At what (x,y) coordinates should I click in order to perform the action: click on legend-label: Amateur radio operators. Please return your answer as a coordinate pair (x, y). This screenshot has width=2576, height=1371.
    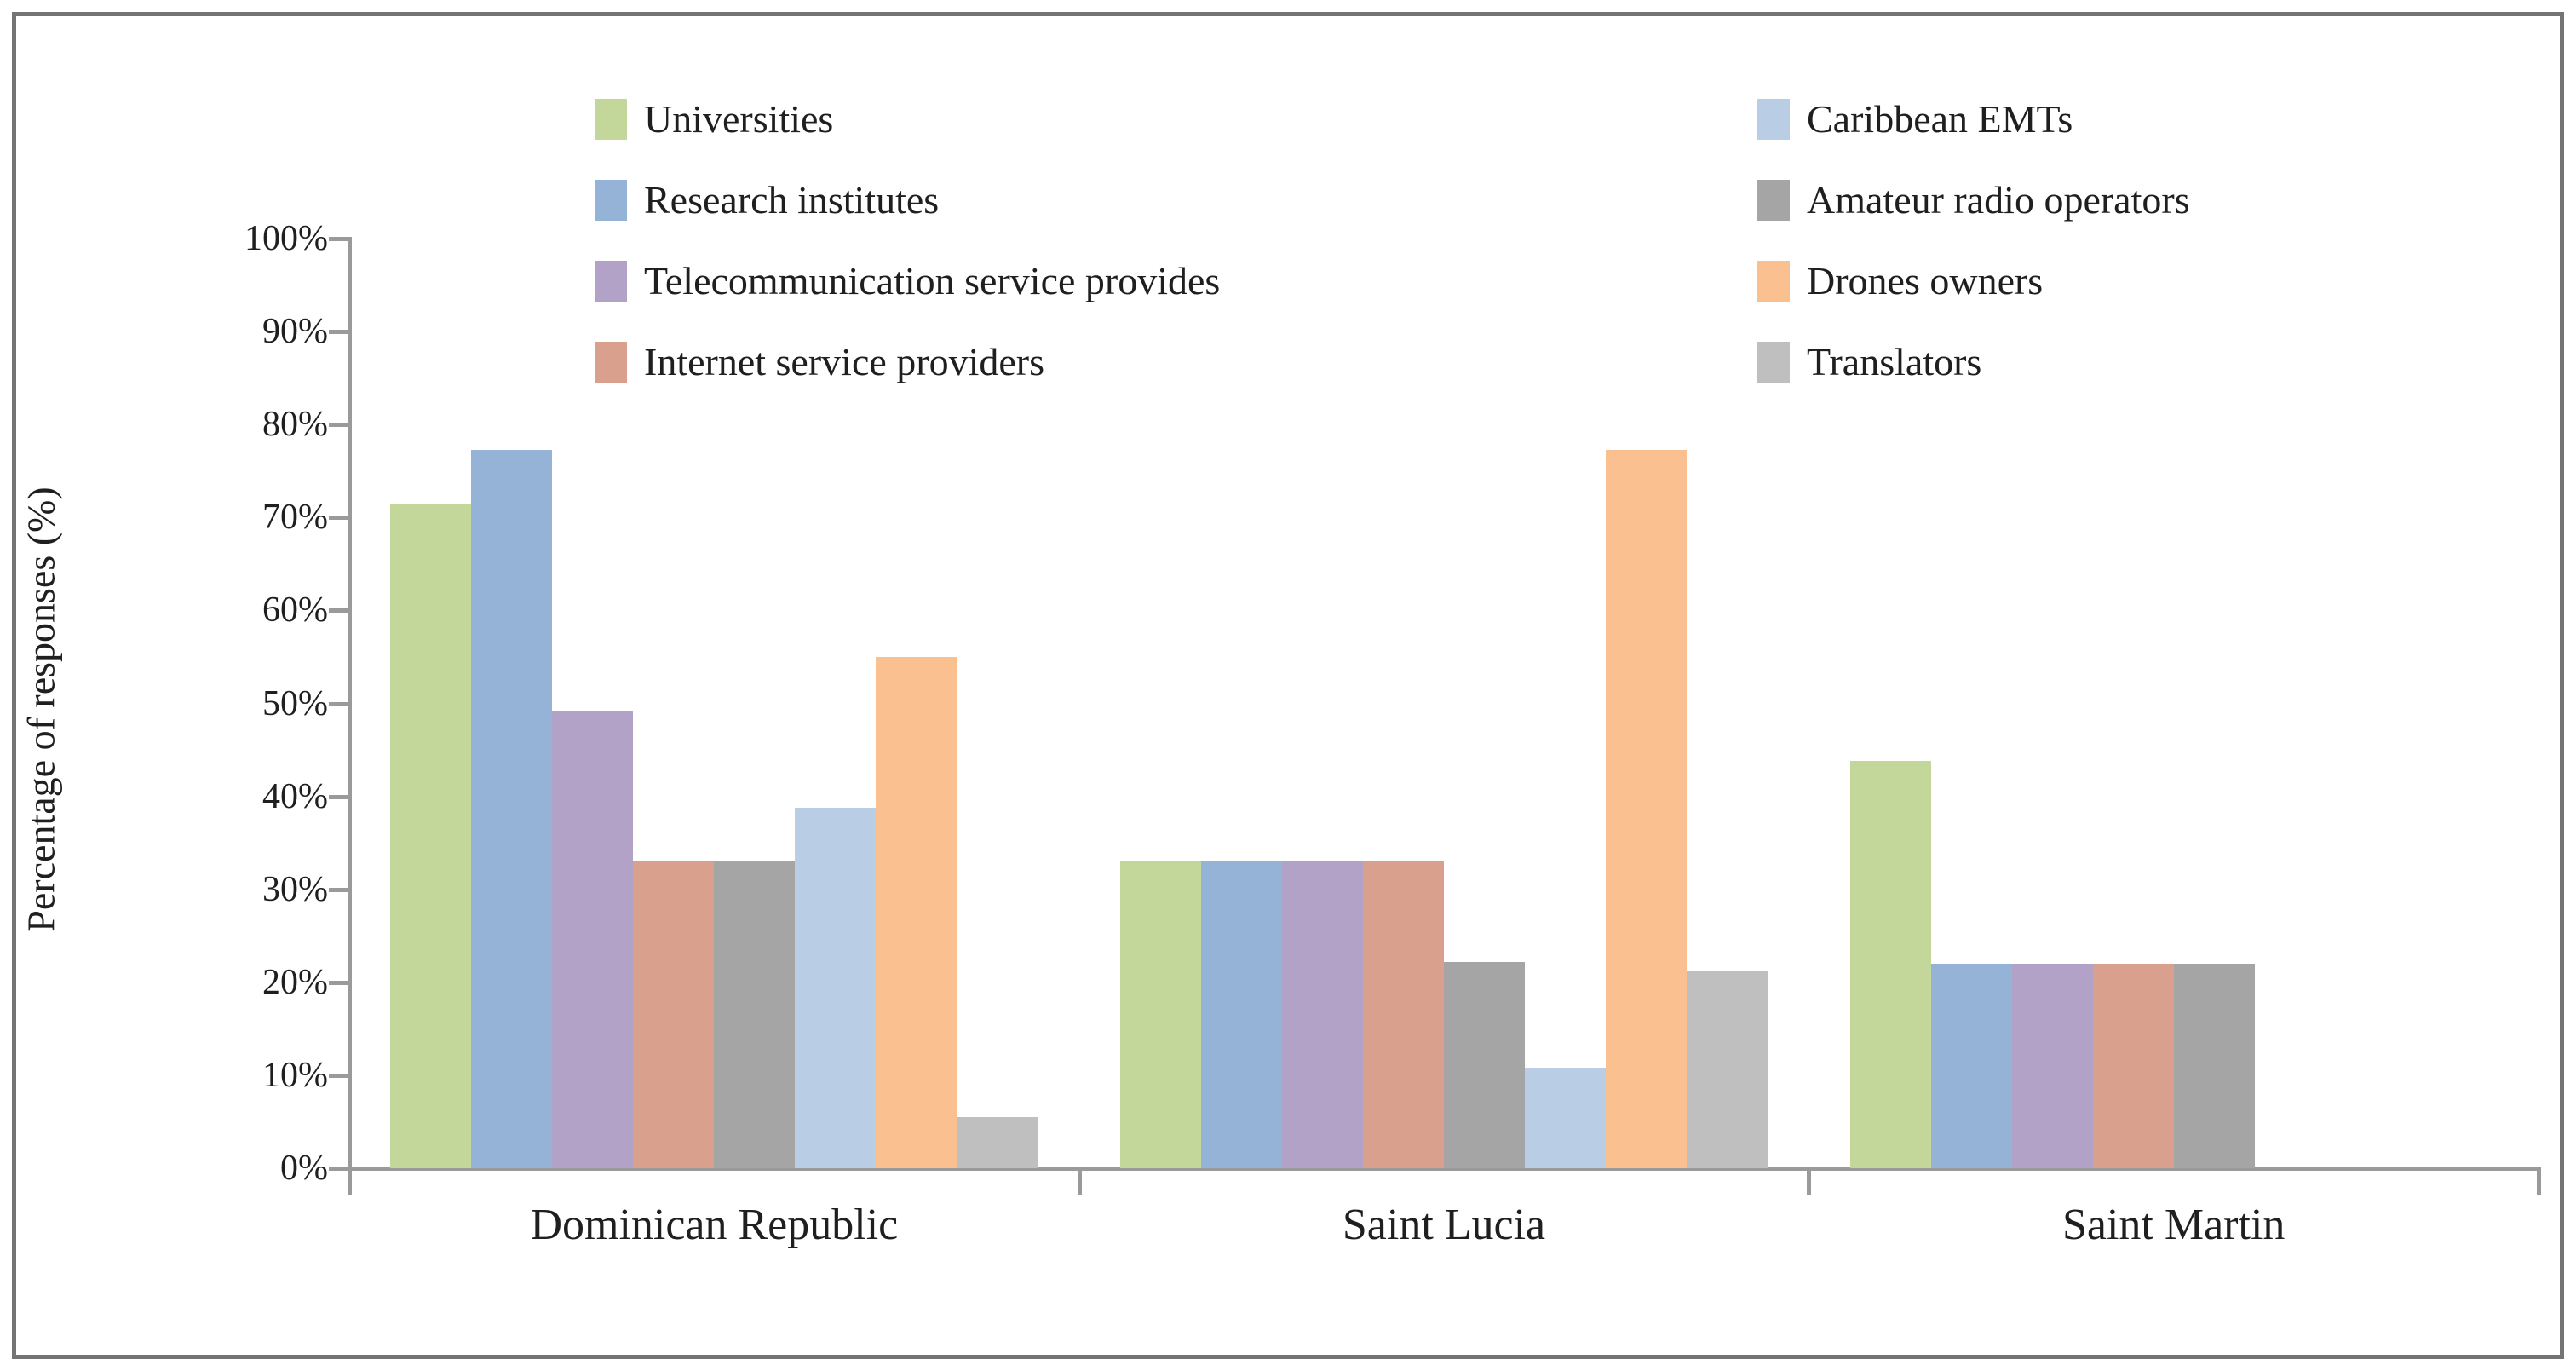
    Looking at the image, I should click on (1999, 199).